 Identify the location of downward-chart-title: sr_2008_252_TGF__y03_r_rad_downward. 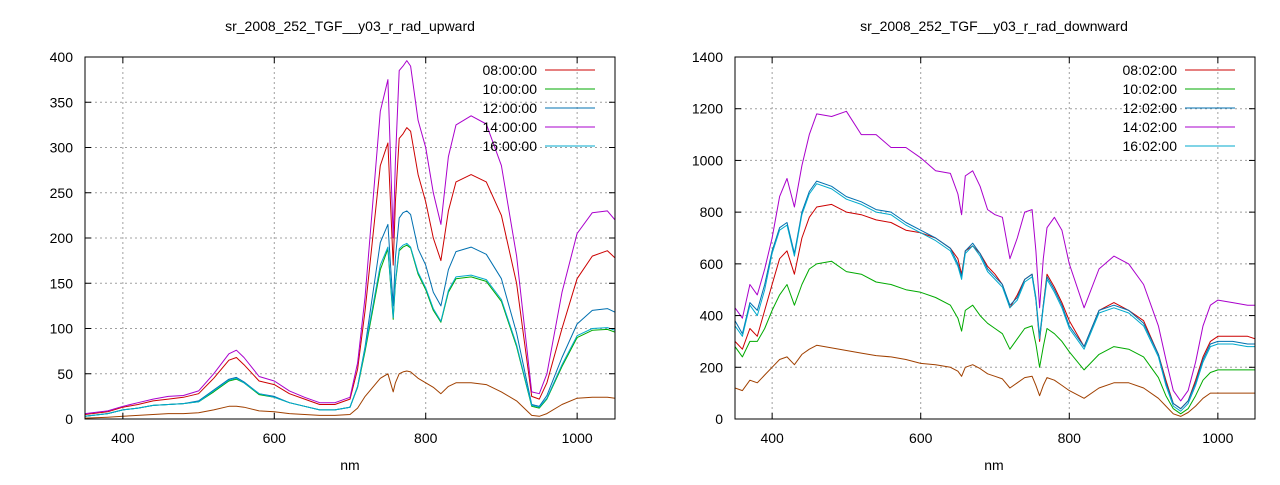
(994, 26).